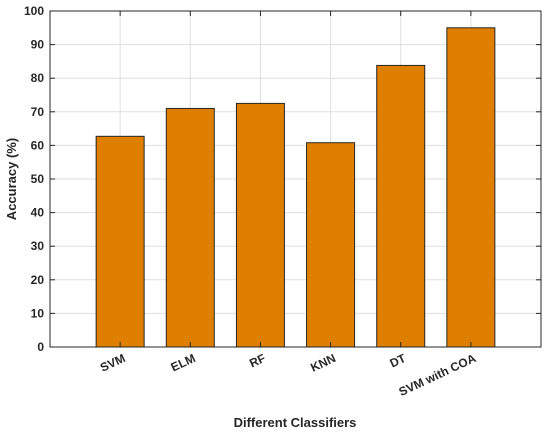  Describe the element at coordinates (38, 78) in the screenshot. I see `y-tick-label: 80` at that location.